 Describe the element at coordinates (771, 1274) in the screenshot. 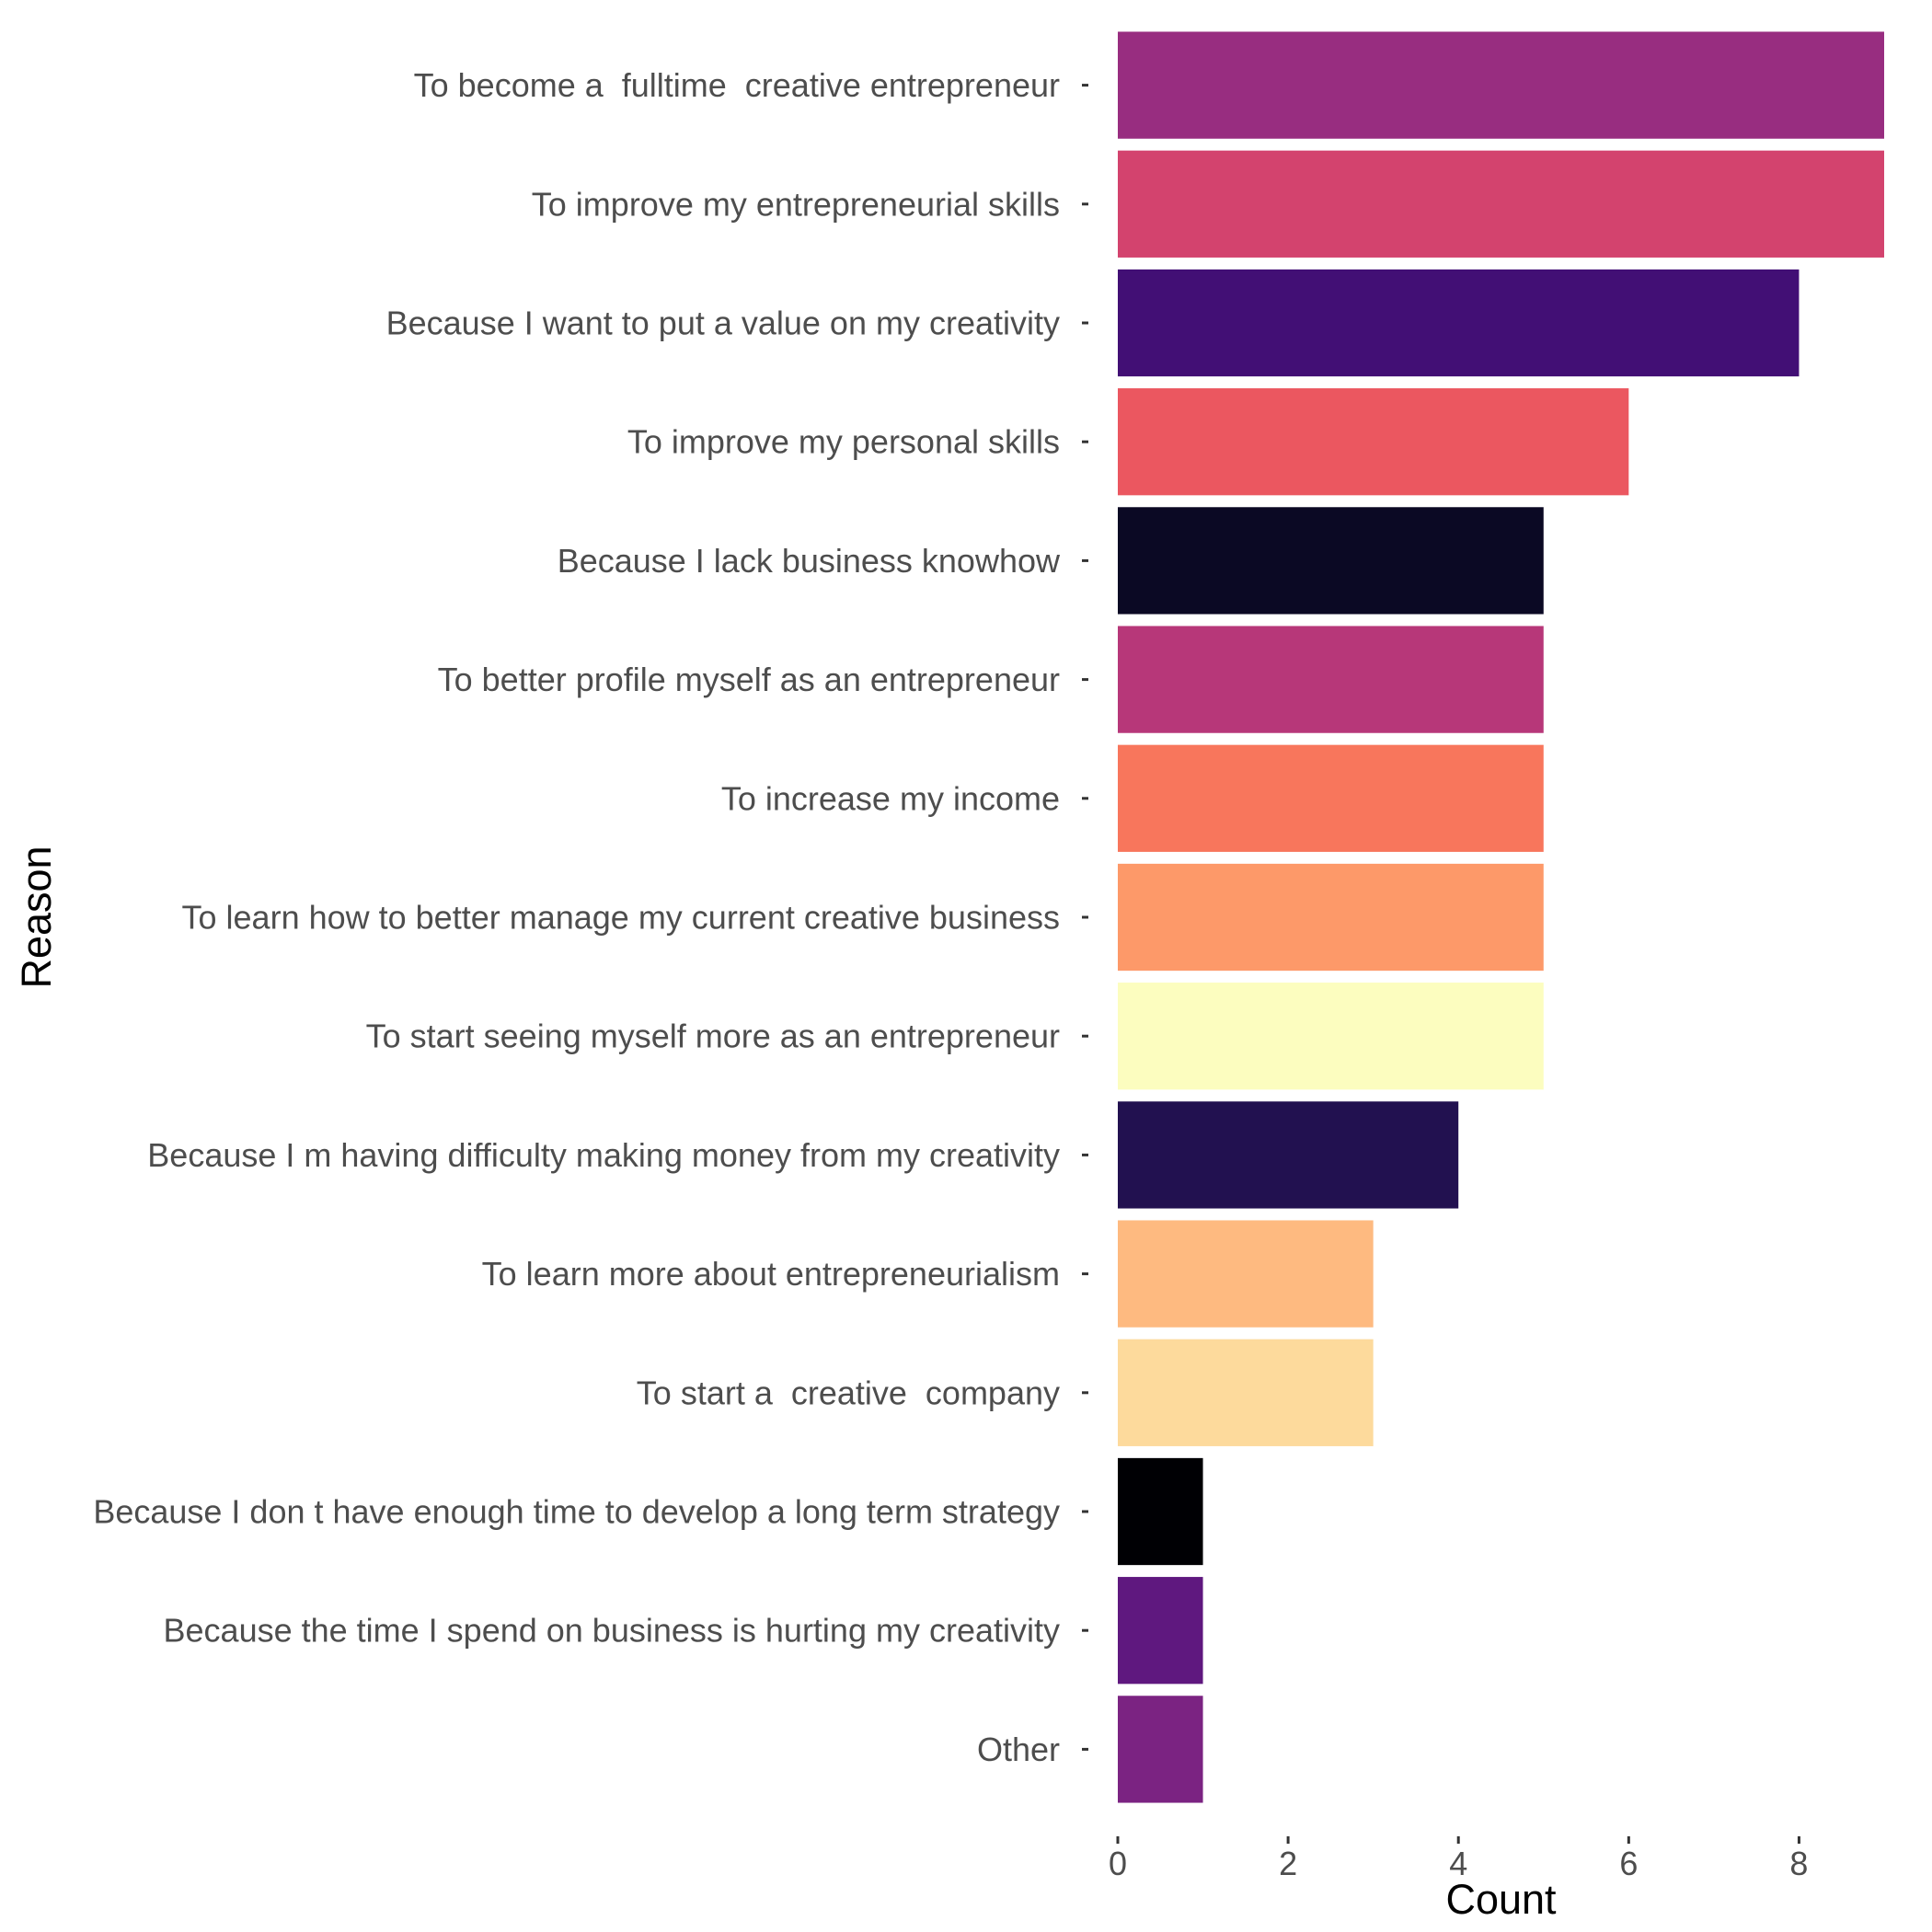

I see `y-tick-label: To learn more about entrepreneurialism` at that location.